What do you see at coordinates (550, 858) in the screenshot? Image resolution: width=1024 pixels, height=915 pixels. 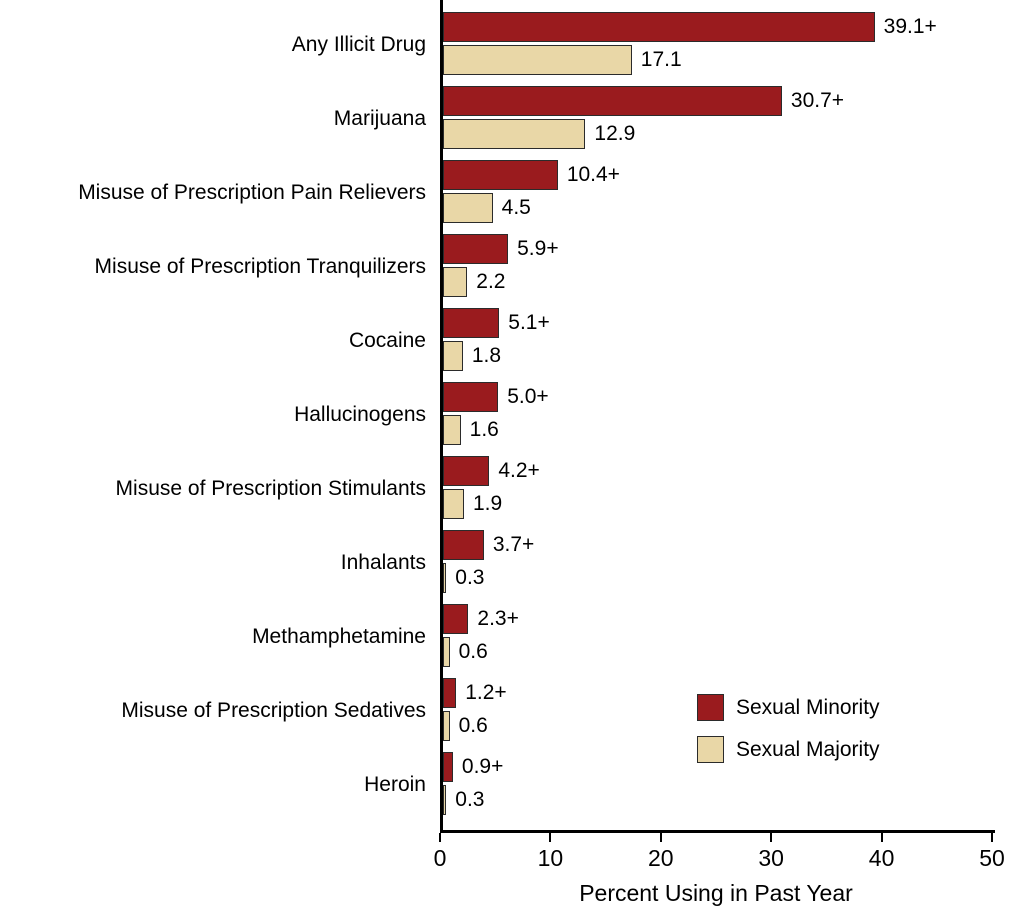 I see `x-axis-tick-label: 10` at bounding box center [550, 858].